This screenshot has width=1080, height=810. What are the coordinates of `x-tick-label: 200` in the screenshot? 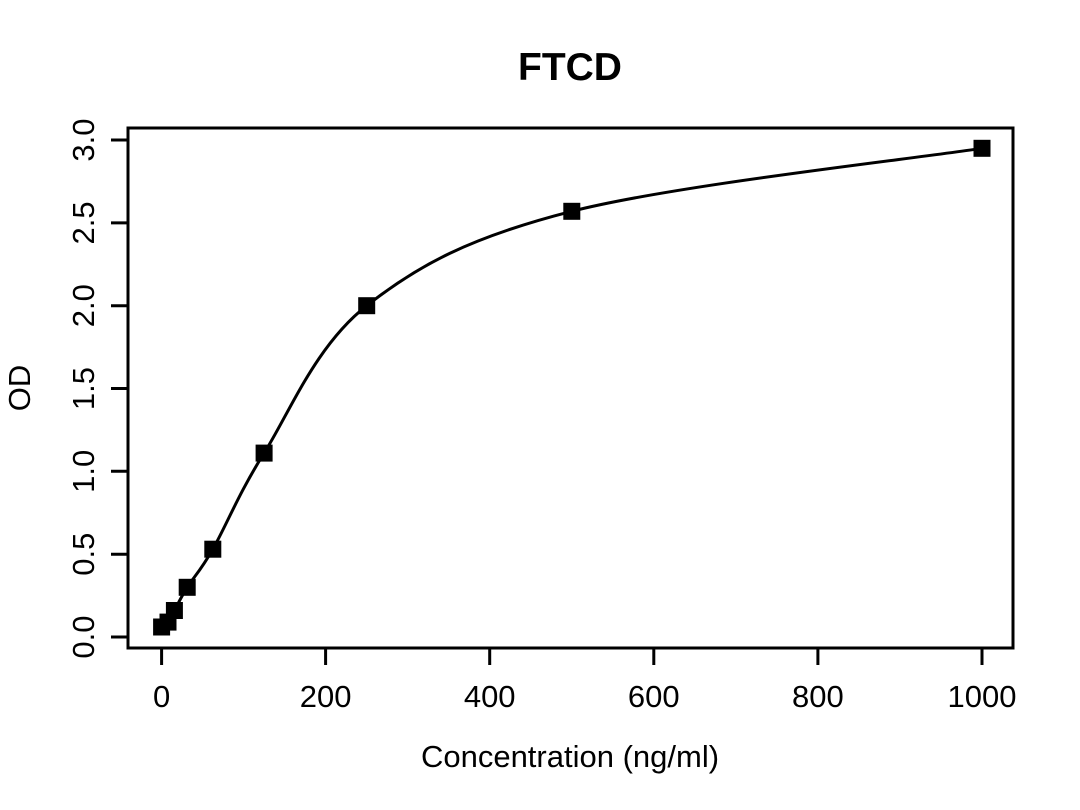 It's located at (326, 696).